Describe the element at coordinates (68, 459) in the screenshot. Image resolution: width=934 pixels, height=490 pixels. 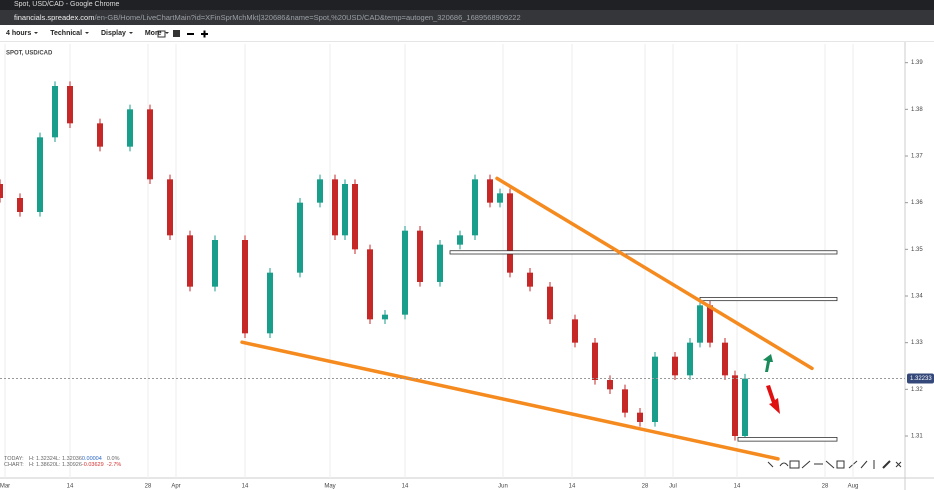
I see `stat: L: 1.32036` at that location.